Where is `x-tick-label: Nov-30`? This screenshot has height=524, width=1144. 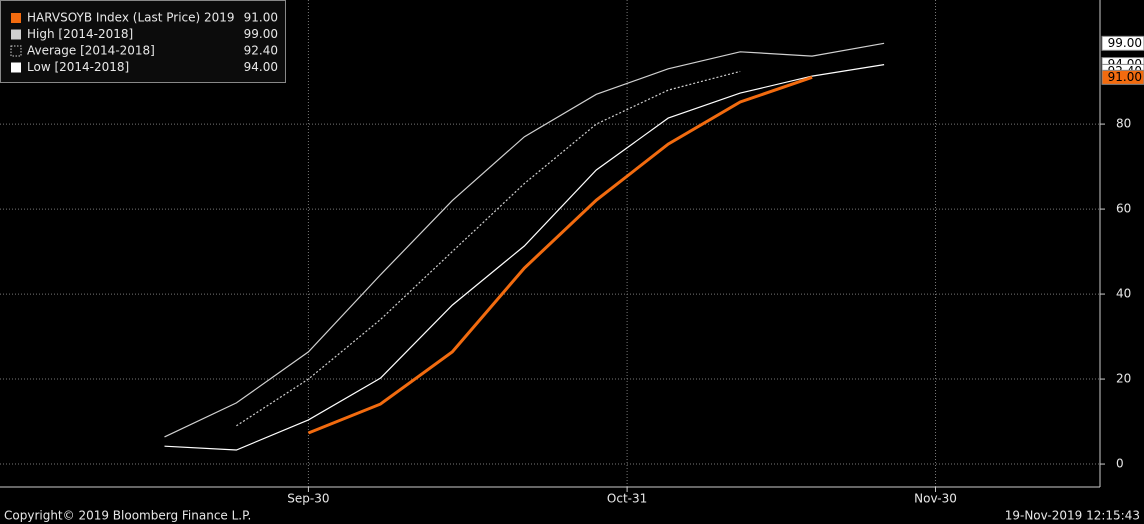 x-tick-label: Nov-30 is located at coordinates (935, 499).